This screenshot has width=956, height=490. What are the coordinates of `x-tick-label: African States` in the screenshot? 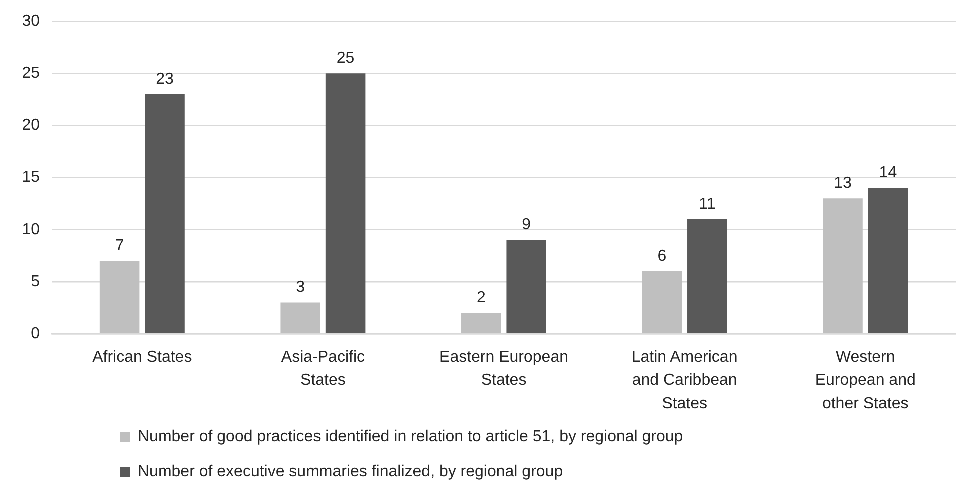 It's located at (142, 357).